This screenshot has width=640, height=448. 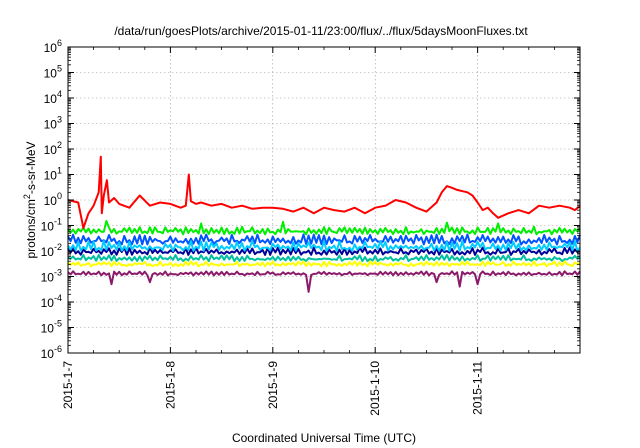 What do you see at coordinates (53, 123) in the screenshot?
I see `y-tick-label: 10³` at bounding box center [53, 123].